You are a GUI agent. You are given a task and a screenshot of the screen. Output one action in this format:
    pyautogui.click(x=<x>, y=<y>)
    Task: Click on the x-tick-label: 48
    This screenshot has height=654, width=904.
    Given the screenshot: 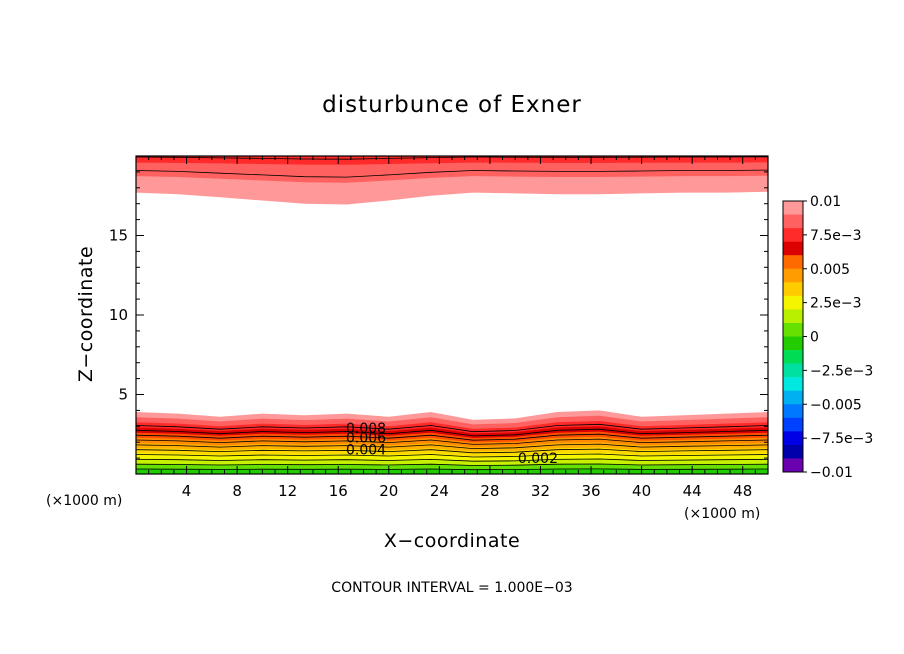 What is the action you would take?
    pyautogui.click(x=742, y=491)
    